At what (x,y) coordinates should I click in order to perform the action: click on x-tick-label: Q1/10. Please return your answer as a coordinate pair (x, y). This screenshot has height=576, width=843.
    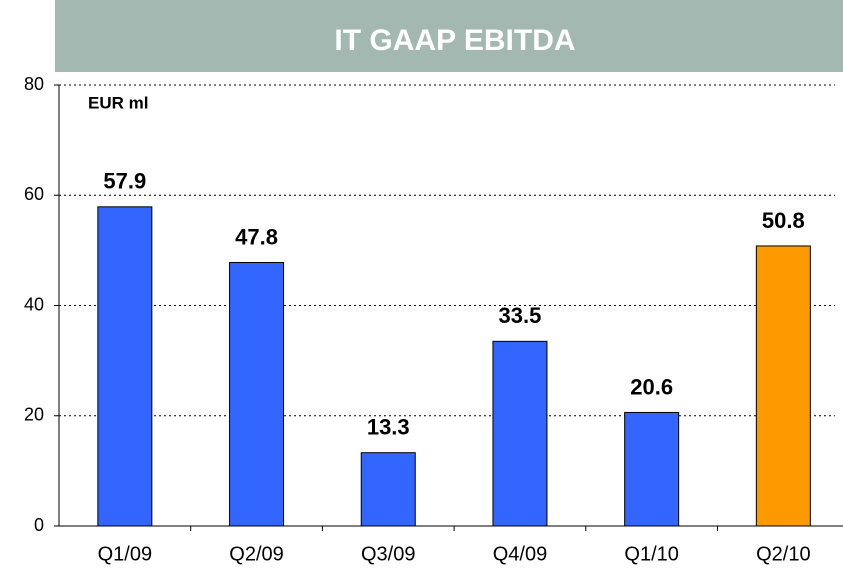
    Looking at the image, I should click on (651, 554).